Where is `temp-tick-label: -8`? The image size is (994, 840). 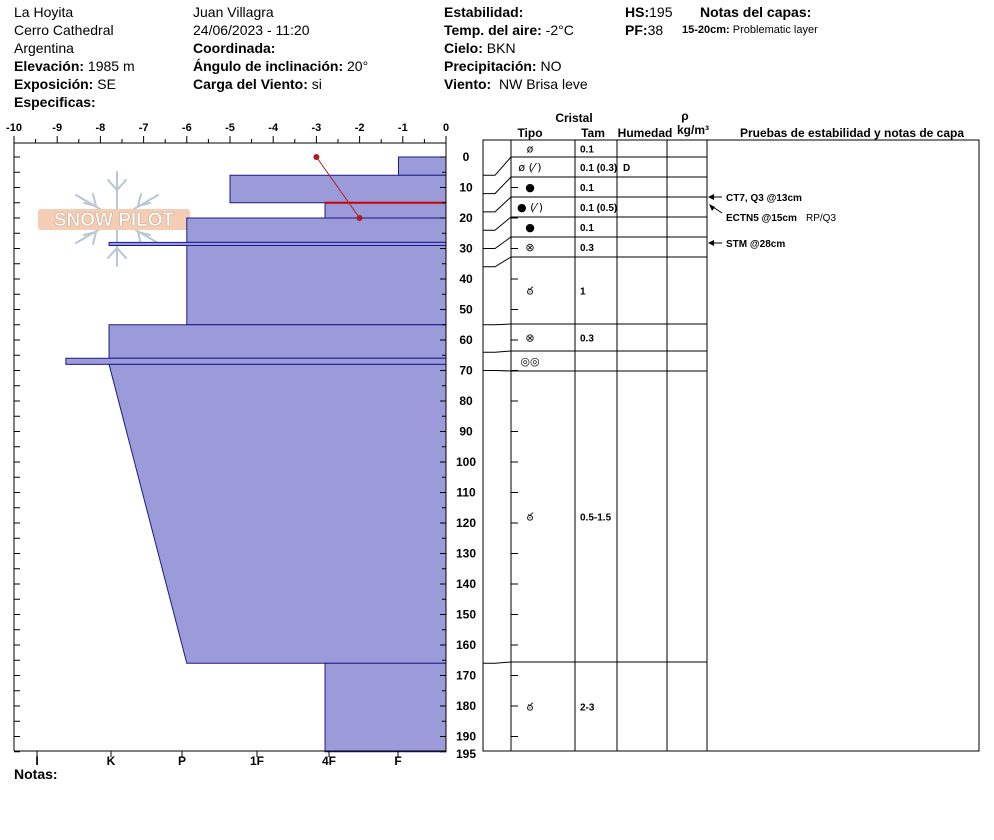
temp-tick-label: -8 is located at coordinates (101, 128).